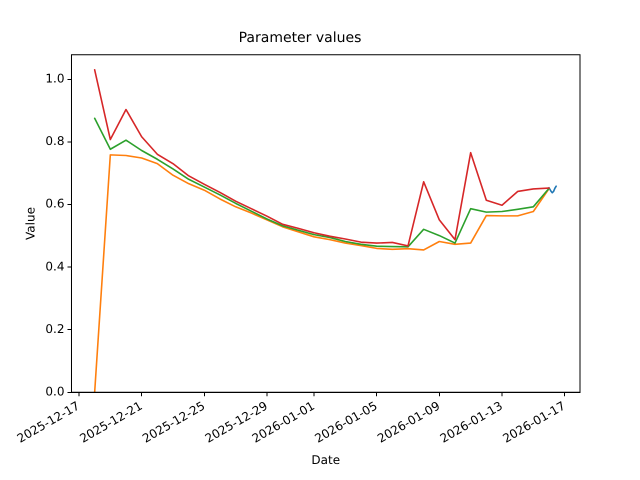 This screenshot has width=640, height=480. I want to click on y-tick-label: 0.8, so click(54, 141).